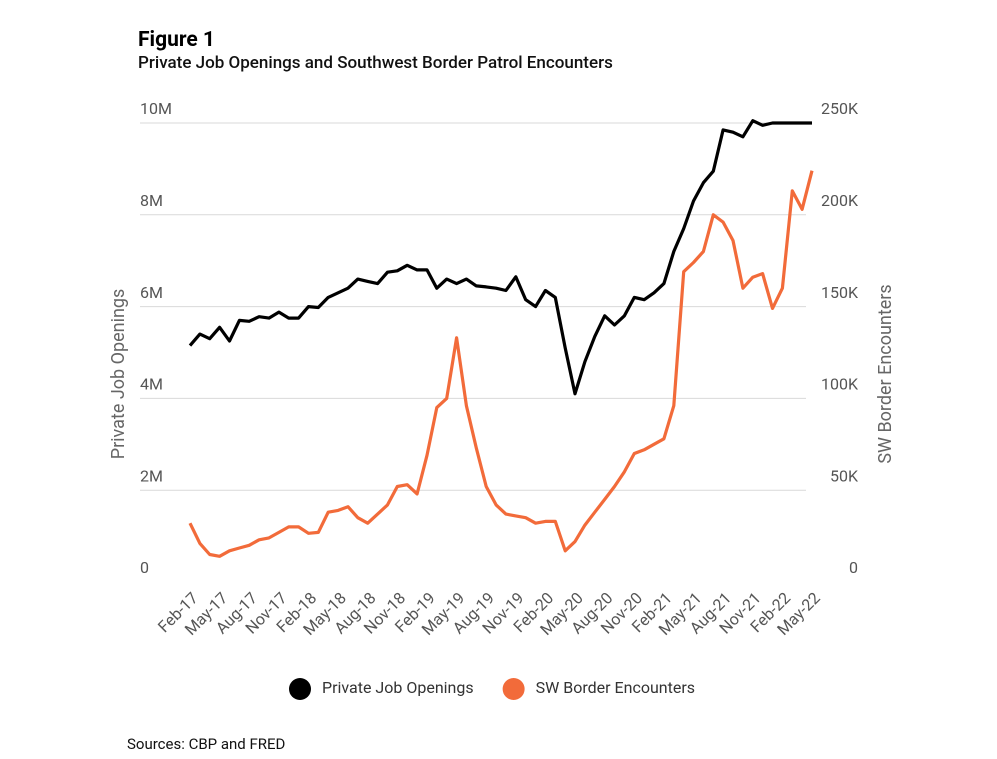 The height and width of the screenshot is (759, 997). What do you see at coordinates (840, 108) in the screenshot?
I see `y2-tick-label: 250K` at bounding box center [840, 108].